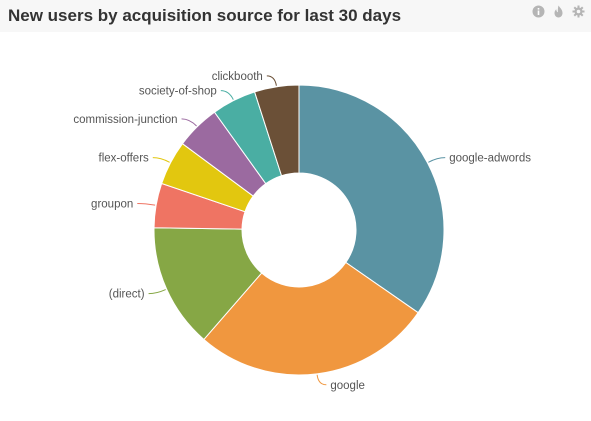 This screenshot has width=591, height=421. Describe the element at coordinates (276, 130) in the screenshot. I see `slice-clickbooth` at that location.